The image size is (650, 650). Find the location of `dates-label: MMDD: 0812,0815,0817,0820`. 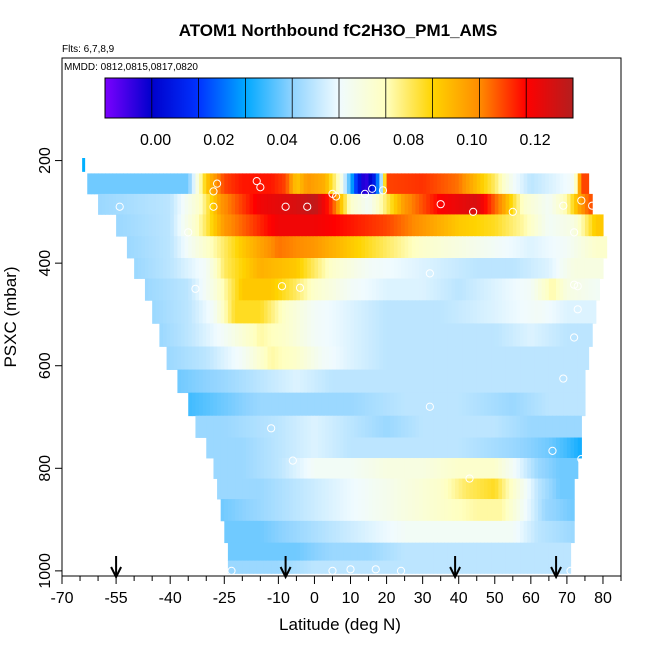

dates-label: MMDD: 0812,0815,0817,0820 is located at coordinates (131, 67).